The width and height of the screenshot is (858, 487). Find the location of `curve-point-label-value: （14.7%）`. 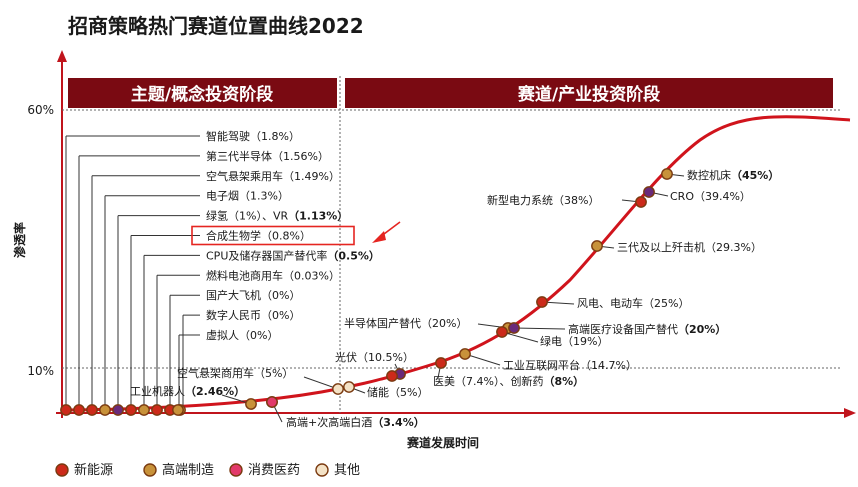

curve-point-label-value: （14.7%） is located at coordinates (608, 365).